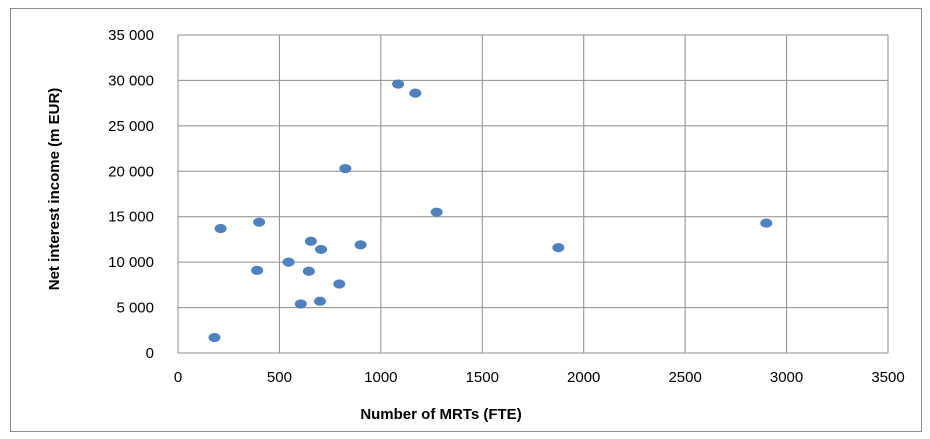  What do you see at coordinates (150, 353) in the screenshot?
I see `y-tick-label: 0` at bounding box center [150, 353].